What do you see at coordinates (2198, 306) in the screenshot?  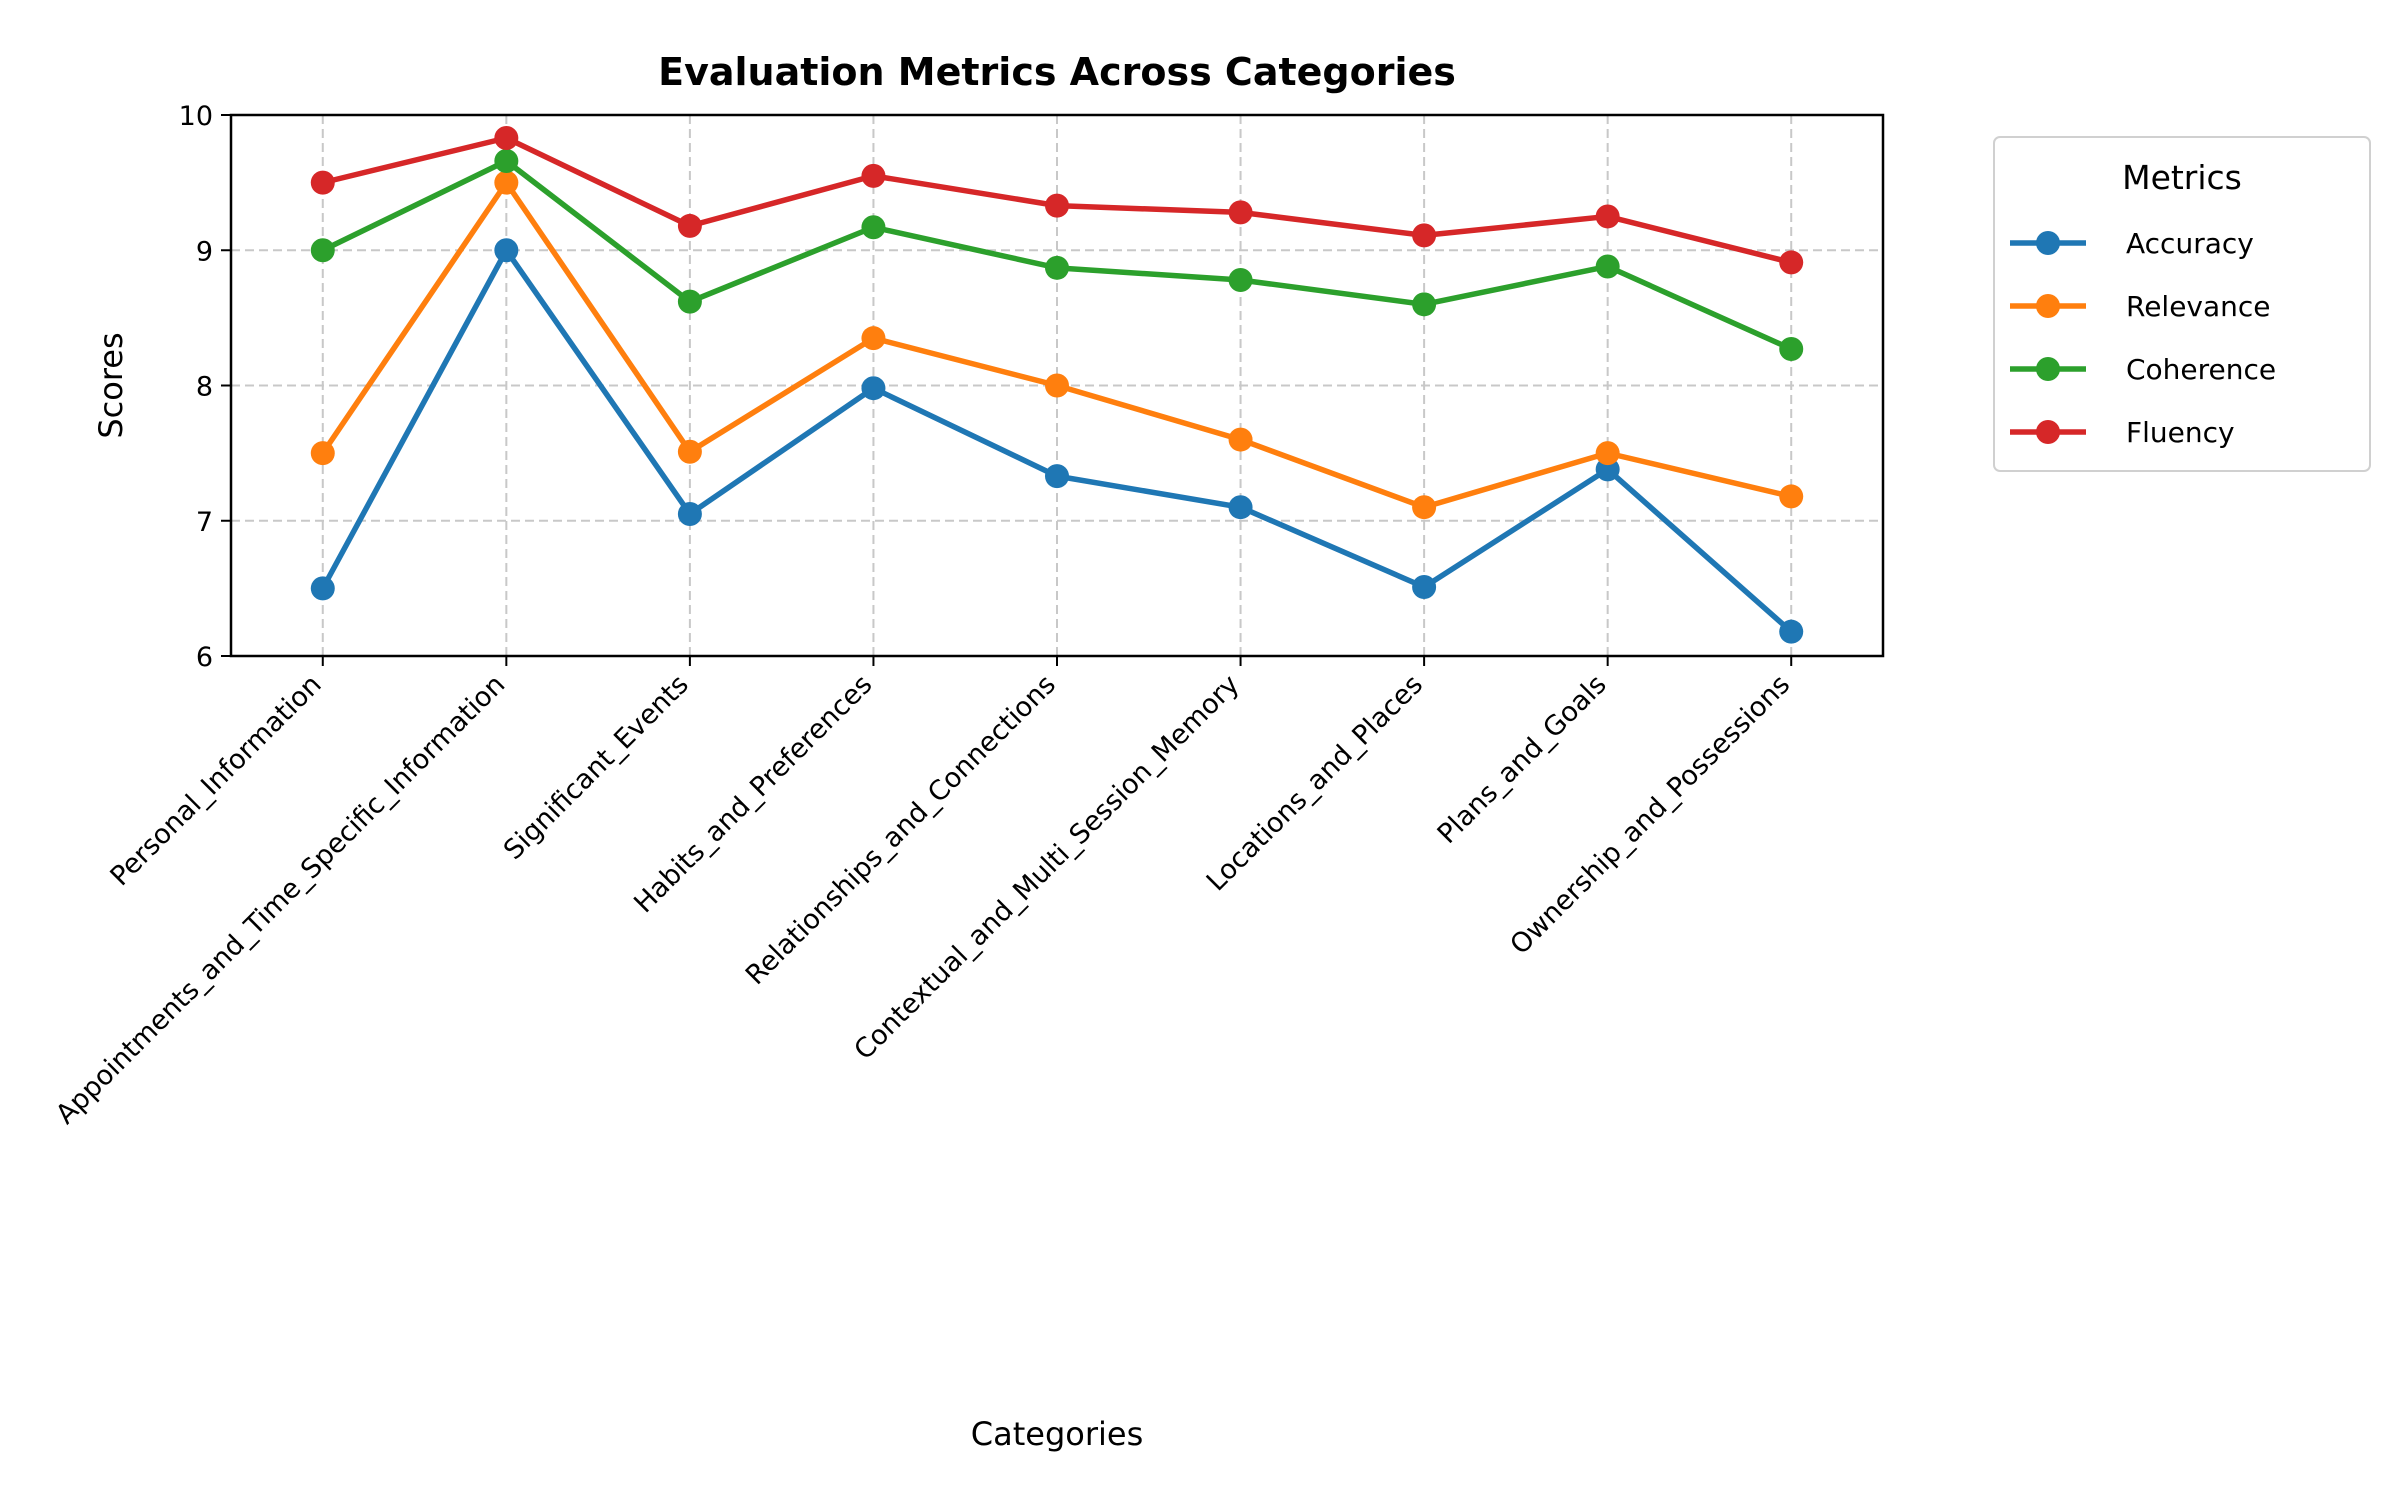 I see `legend-label: Relevance` at bounding box center [2198, 306].